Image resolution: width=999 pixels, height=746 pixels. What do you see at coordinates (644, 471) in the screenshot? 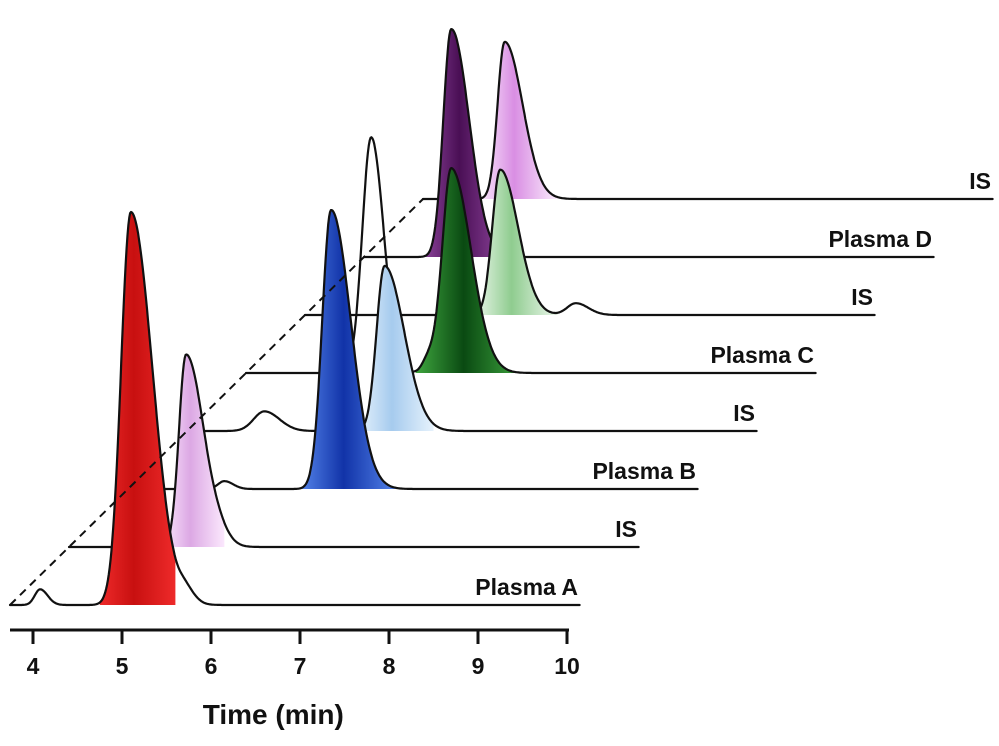
I see `trace-3-label: Plasma B` at bounding box center [644, 471].